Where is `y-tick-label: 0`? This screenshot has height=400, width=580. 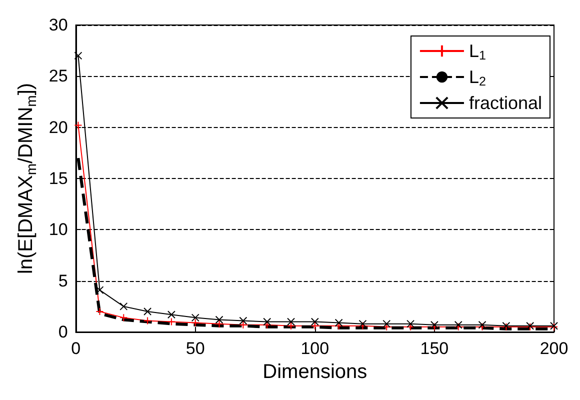 y-tick-label: 0 is located at coordinates (63, 332).